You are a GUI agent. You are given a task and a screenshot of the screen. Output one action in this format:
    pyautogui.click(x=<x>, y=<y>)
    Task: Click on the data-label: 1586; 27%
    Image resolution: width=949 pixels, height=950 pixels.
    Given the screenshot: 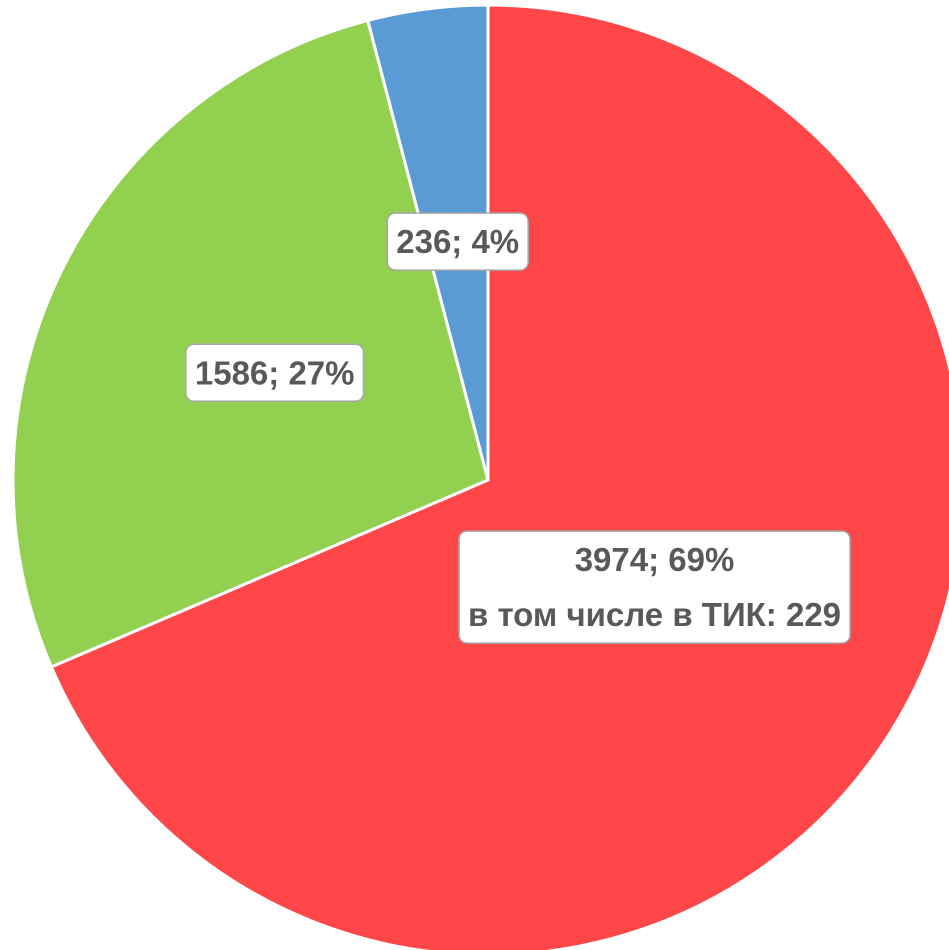 What is the action you would take?
    pyautogui.click(x=275, y=373)
    